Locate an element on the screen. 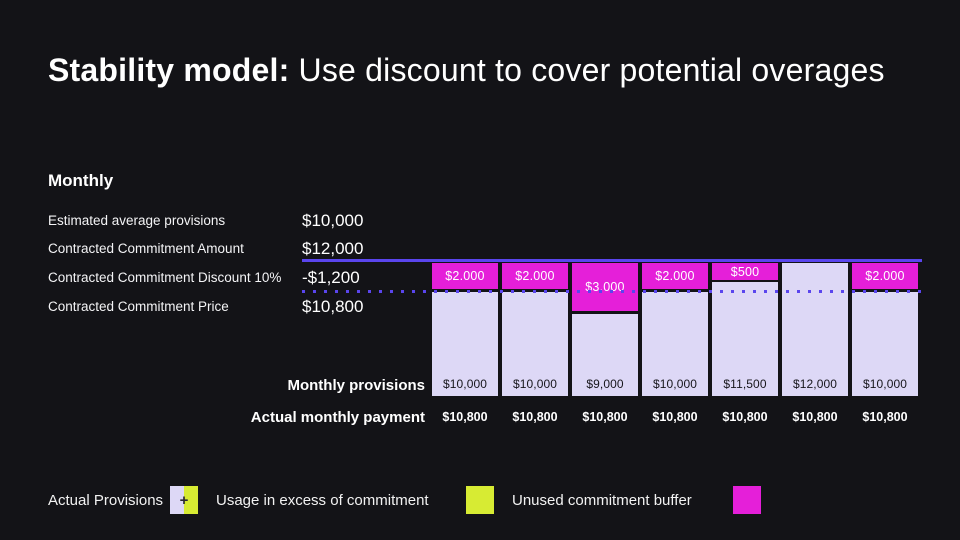 Image resolution: width=960 pixels, height=540 pixels. summary-row: Contracted Commitment Amount $12,000 is located at coordinates (220, 249).